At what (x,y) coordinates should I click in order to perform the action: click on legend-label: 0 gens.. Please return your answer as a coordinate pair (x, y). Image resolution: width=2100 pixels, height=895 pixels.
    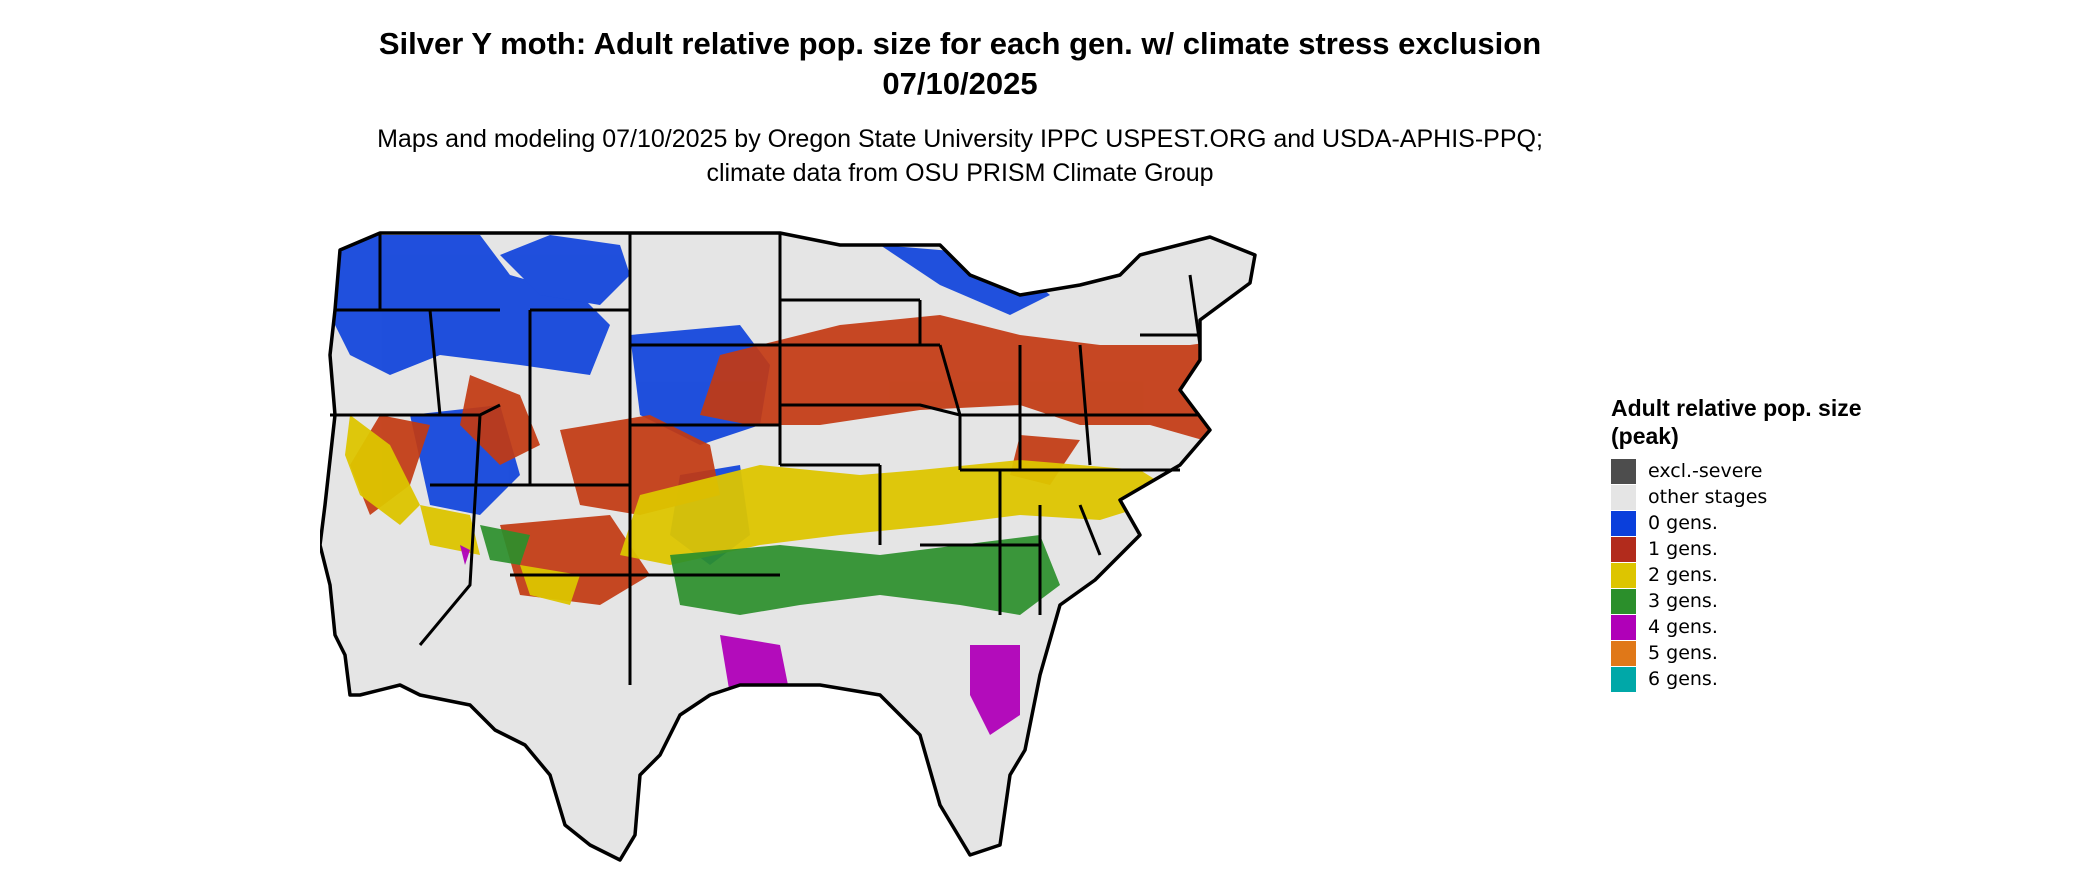
    Looking at the image, I should click on (1683, 523).